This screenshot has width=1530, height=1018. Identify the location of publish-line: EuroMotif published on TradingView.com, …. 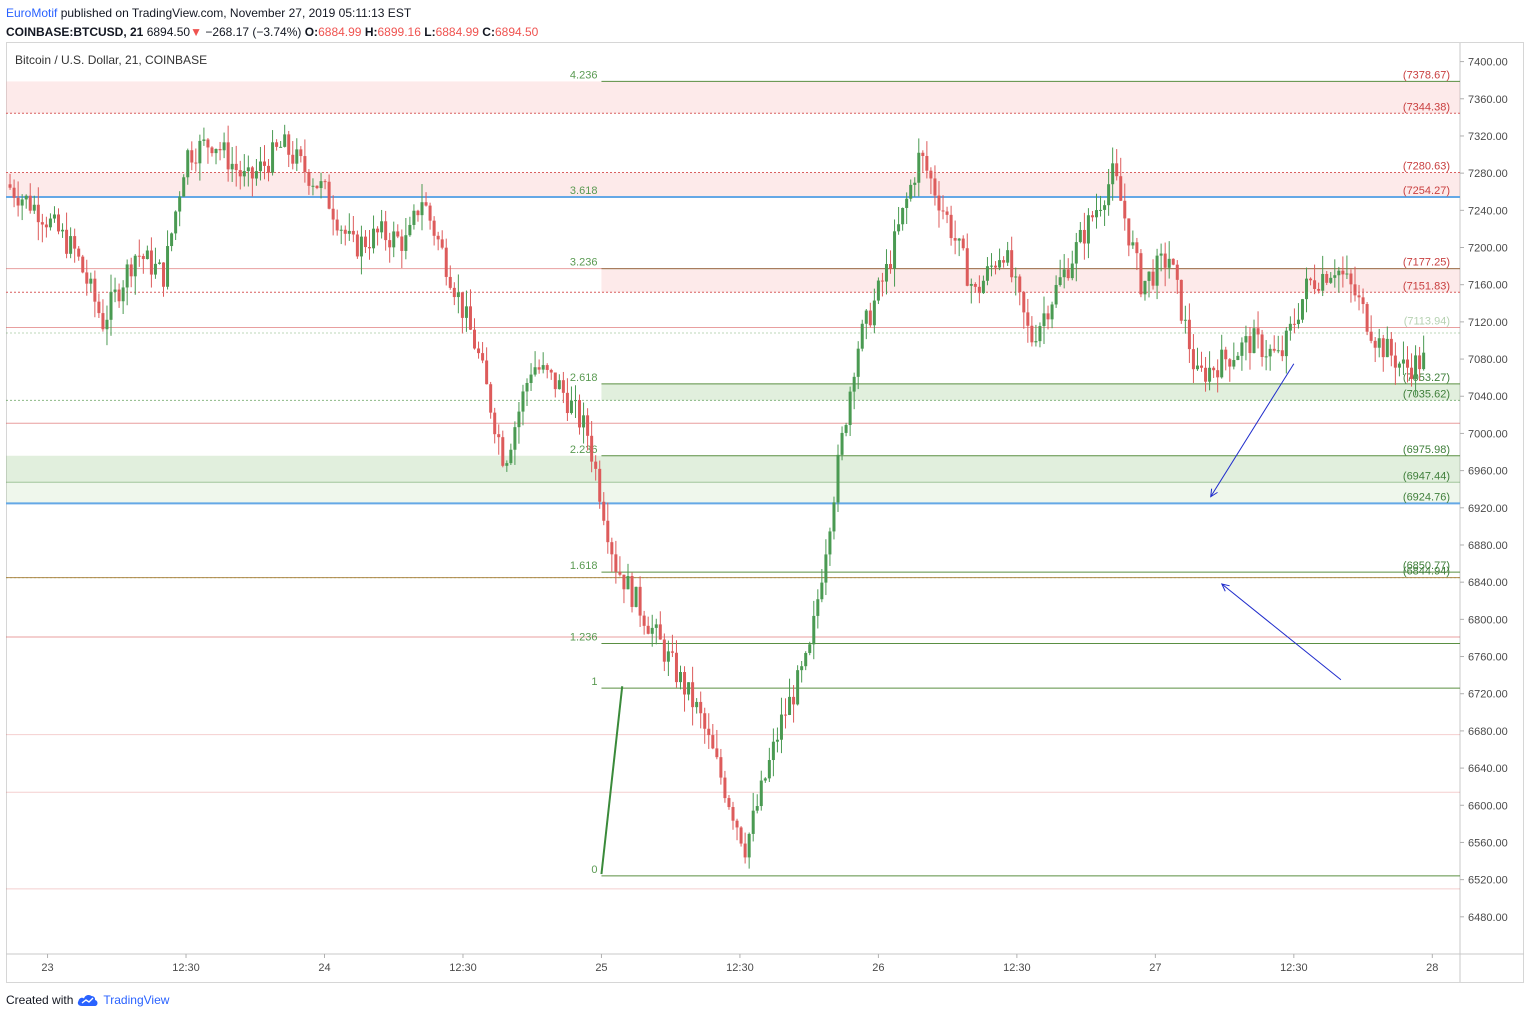
(272, 13).